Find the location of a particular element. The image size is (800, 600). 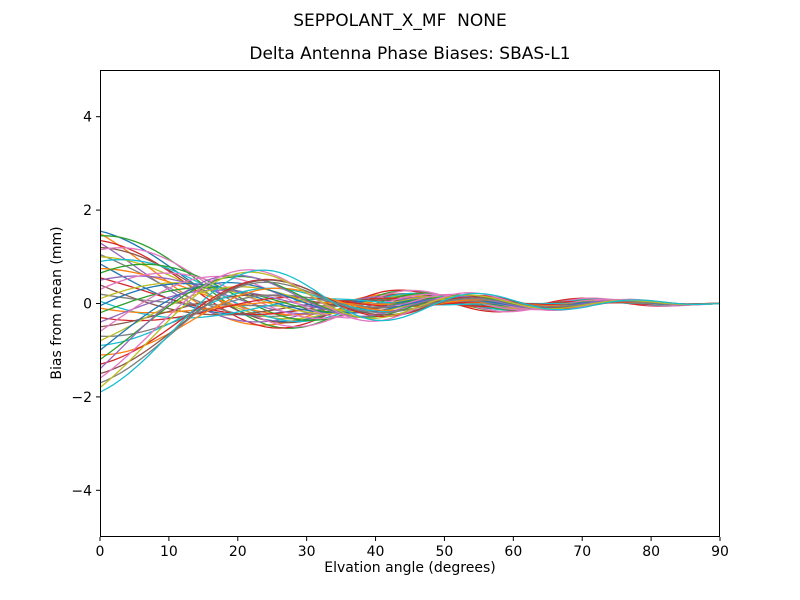

y-tick-label: 4 is located at coordinates (87, 118).